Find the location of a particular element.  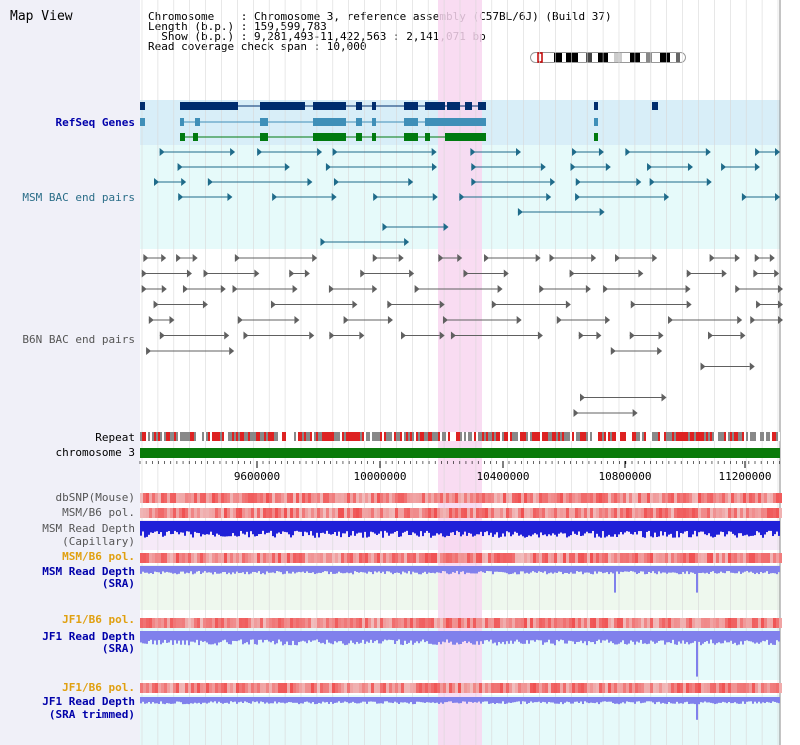

label-msm-bac: MSM BAC end pairs is located at coordinates (78, 197).